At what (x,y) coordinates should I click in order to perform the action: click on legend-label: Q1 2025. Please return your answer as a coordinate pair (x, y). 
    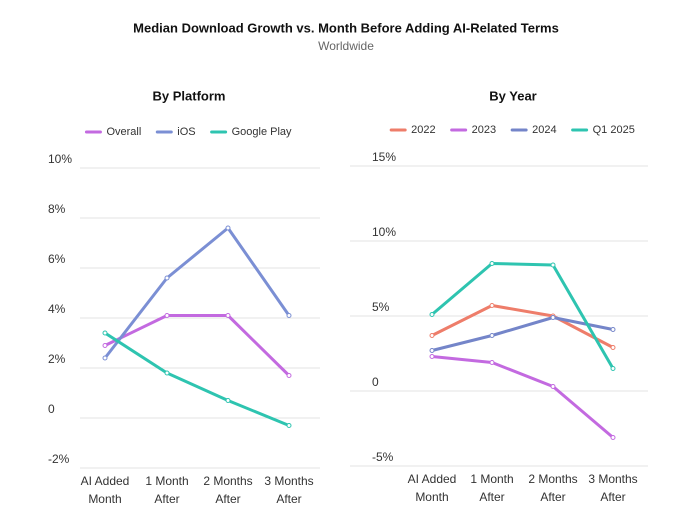
    Looking at the image, I should click on (614, 130).